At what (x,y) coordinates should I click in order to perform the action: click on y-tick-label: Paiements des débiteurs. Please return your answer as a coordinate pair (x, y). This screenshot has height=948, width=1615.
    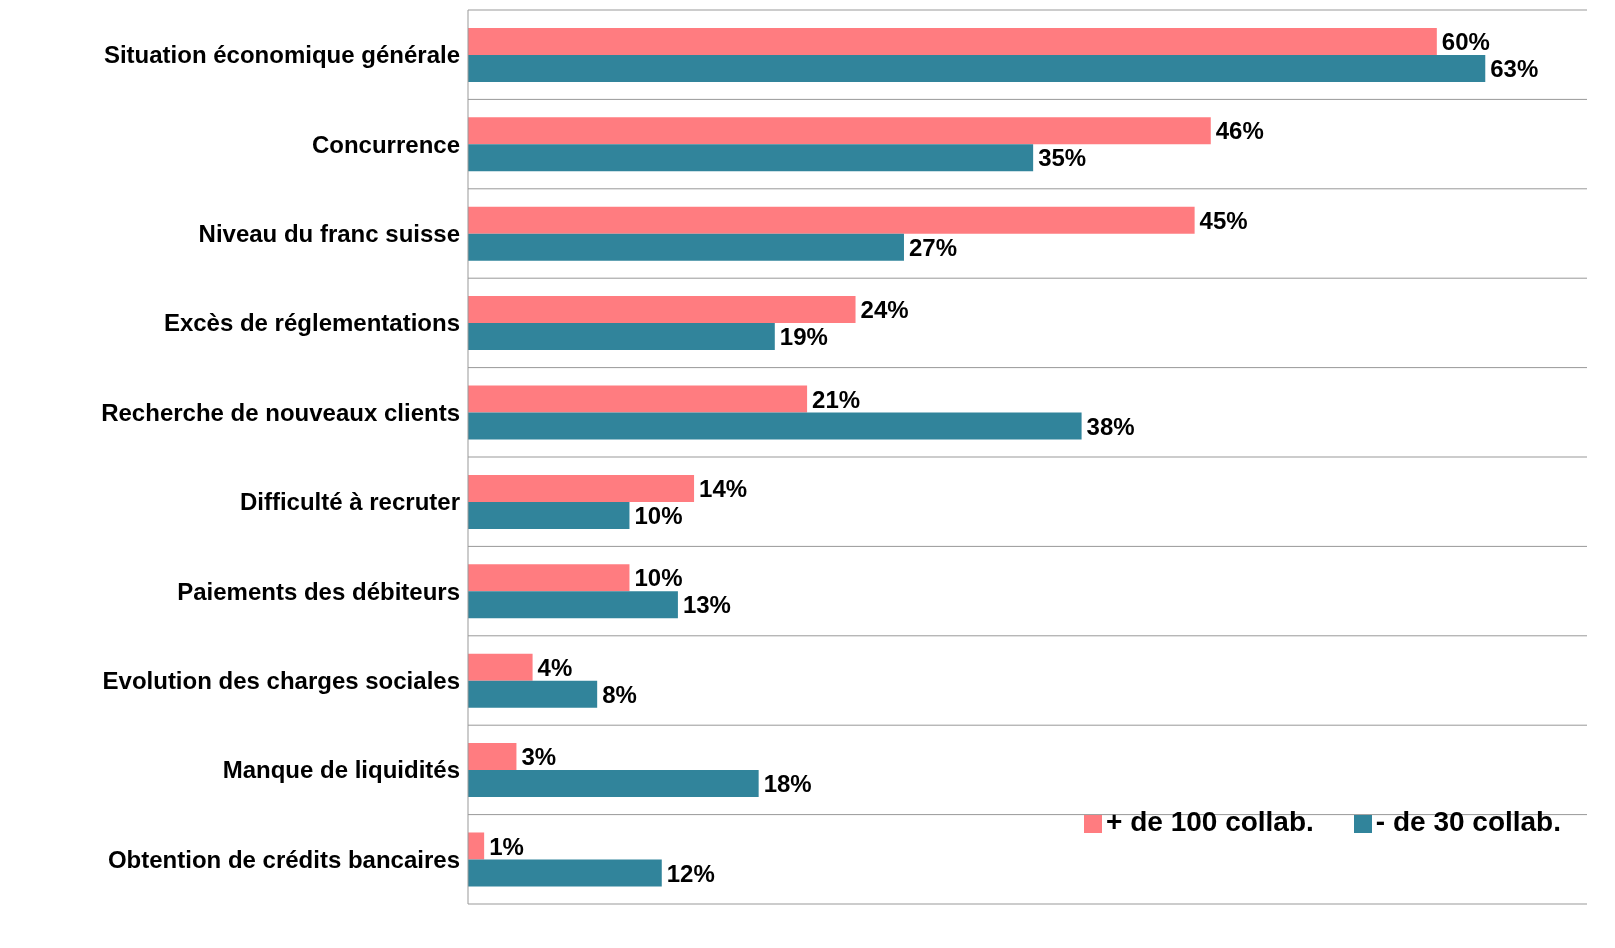
    Looking at the image, I should click on (318, 591).